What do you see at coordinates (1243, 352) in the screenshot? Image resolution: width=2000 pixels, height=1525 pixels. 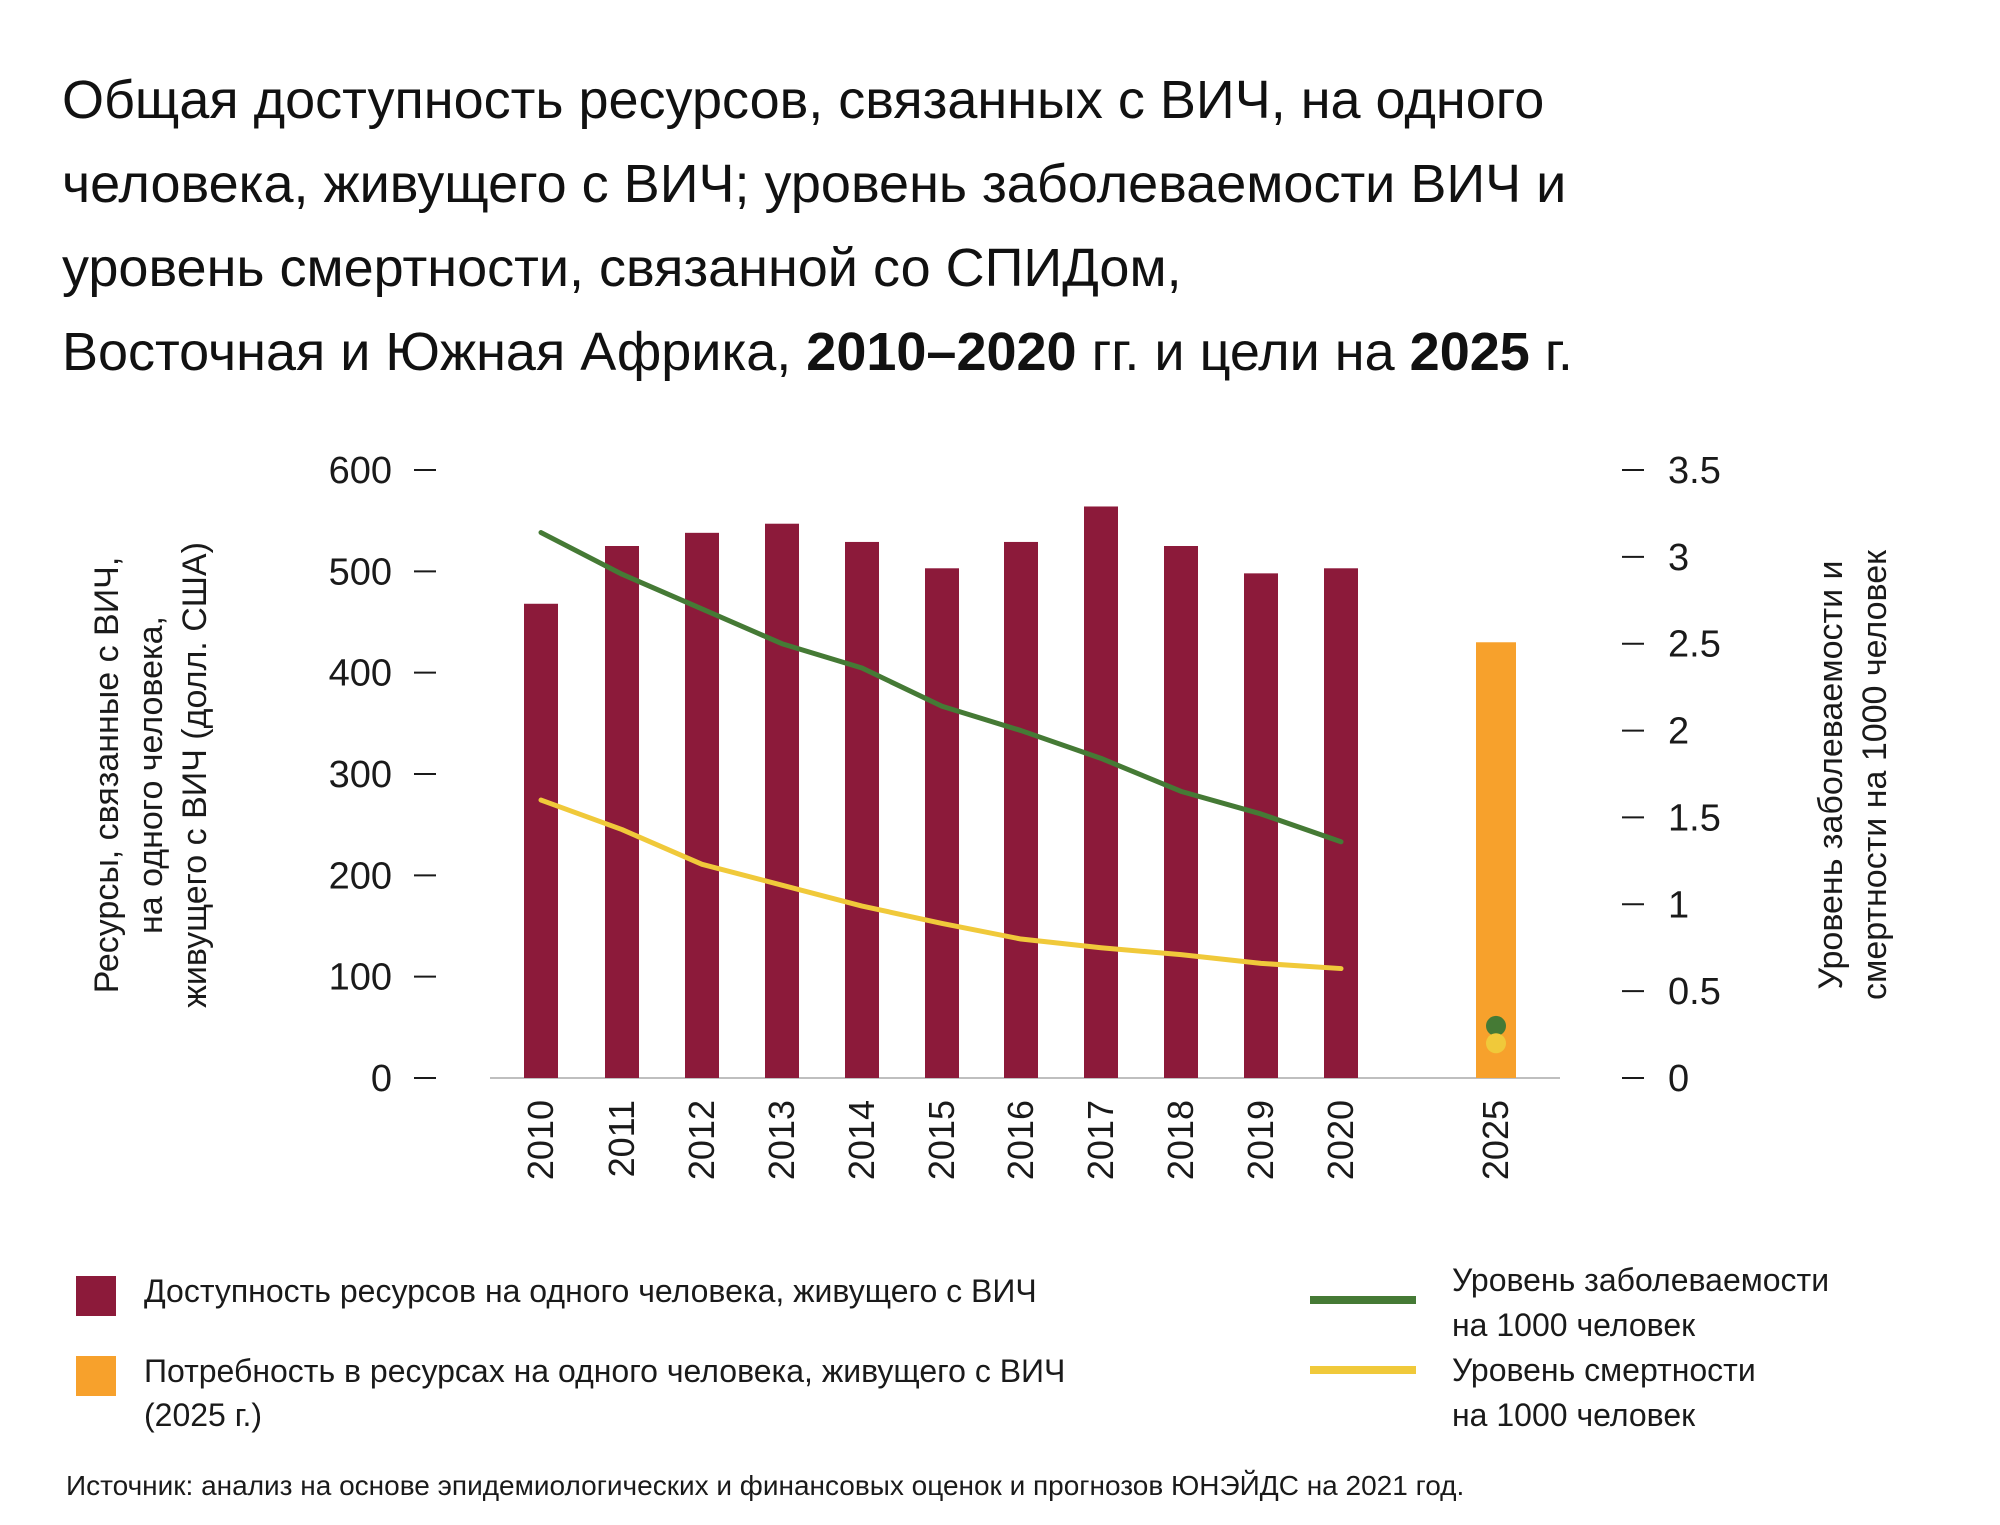 I see `title-goals-text: гг. и цели на` at bounding box center [1243, 352].